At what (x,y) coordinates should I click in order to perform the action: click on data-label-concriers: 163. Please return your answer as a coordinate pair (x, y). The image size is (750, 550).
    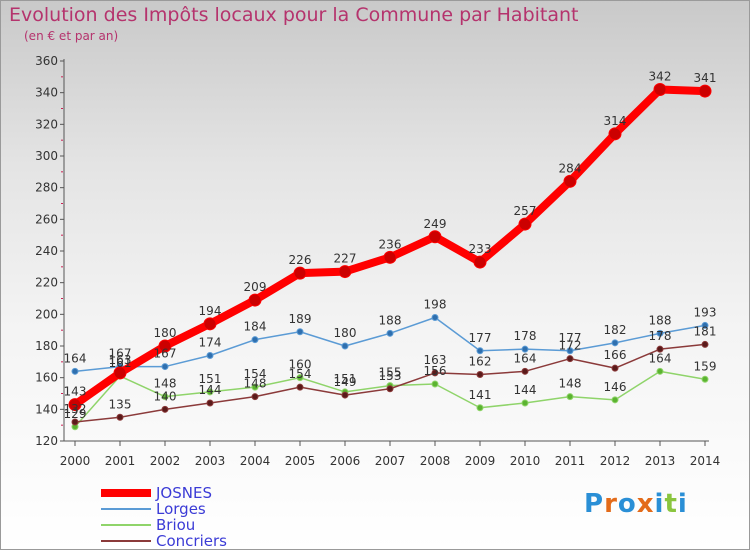
    Looking at the image, I should click on (435, 360).